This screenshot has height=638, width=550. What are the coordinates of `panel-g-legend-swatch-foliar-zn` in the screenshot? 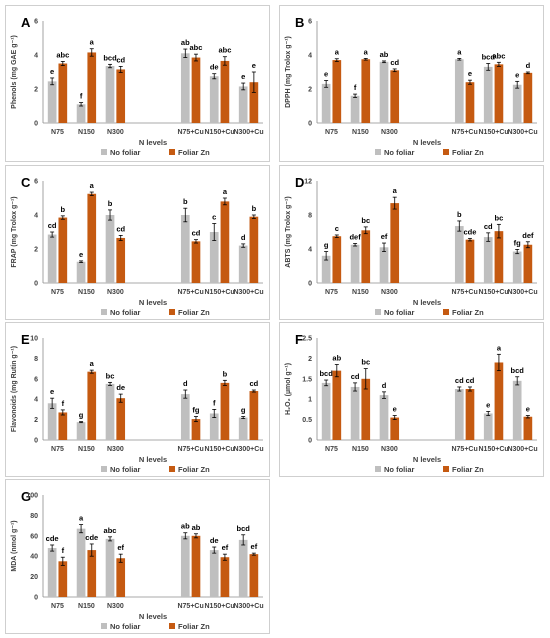 It's located at (172, 626).